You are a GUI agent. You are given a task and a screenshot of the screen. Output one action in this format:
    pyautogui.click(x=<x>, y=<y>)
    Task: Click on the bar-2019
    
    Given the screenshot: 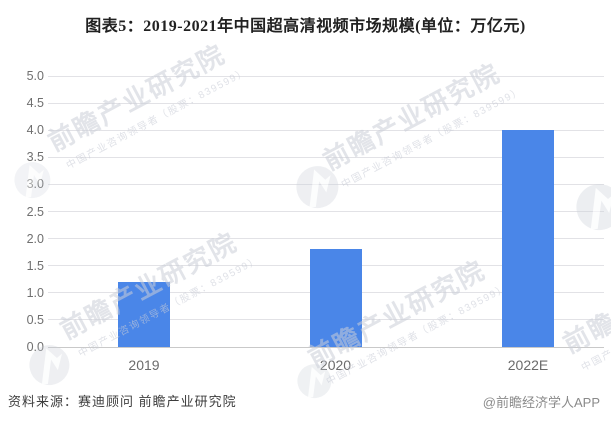 What is the action you would take?
    pyautogui.click(x=144, y=314)
    